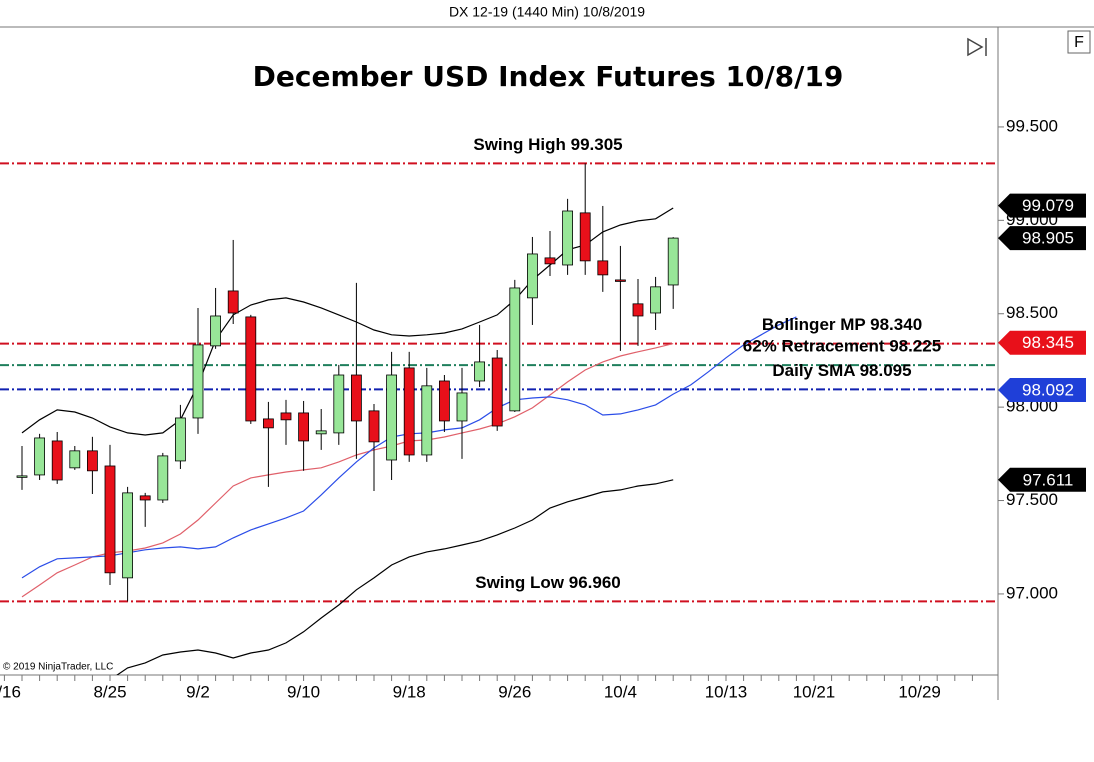  Describe the element at coordinates (548, 76) in the screenshot. I see `chart-title: December USD Index Futures 10/8/19` at that location.